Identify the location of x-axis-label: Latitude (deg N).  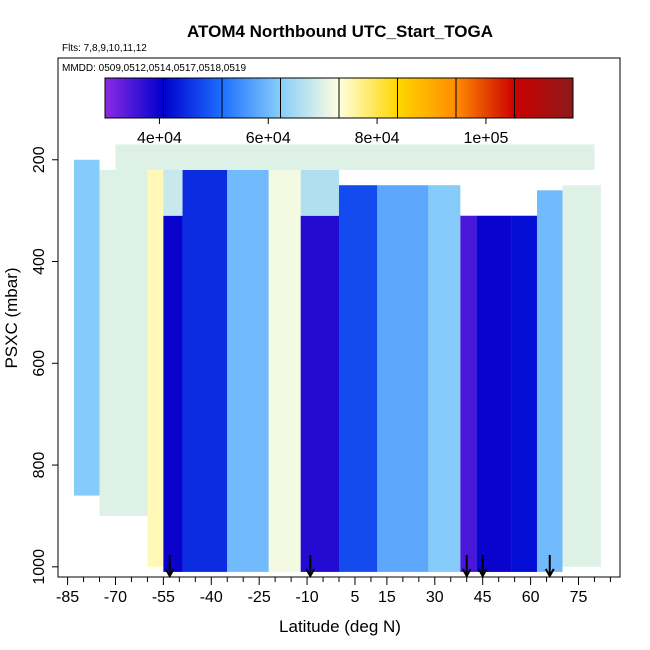
(340, 626).